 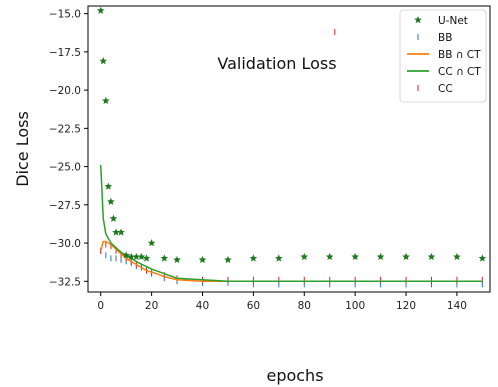 What do you see at coordinates (459, 72) in the screenshot?
I see `legend-label: CC ∩ CT` at bounding box center [459, 72].